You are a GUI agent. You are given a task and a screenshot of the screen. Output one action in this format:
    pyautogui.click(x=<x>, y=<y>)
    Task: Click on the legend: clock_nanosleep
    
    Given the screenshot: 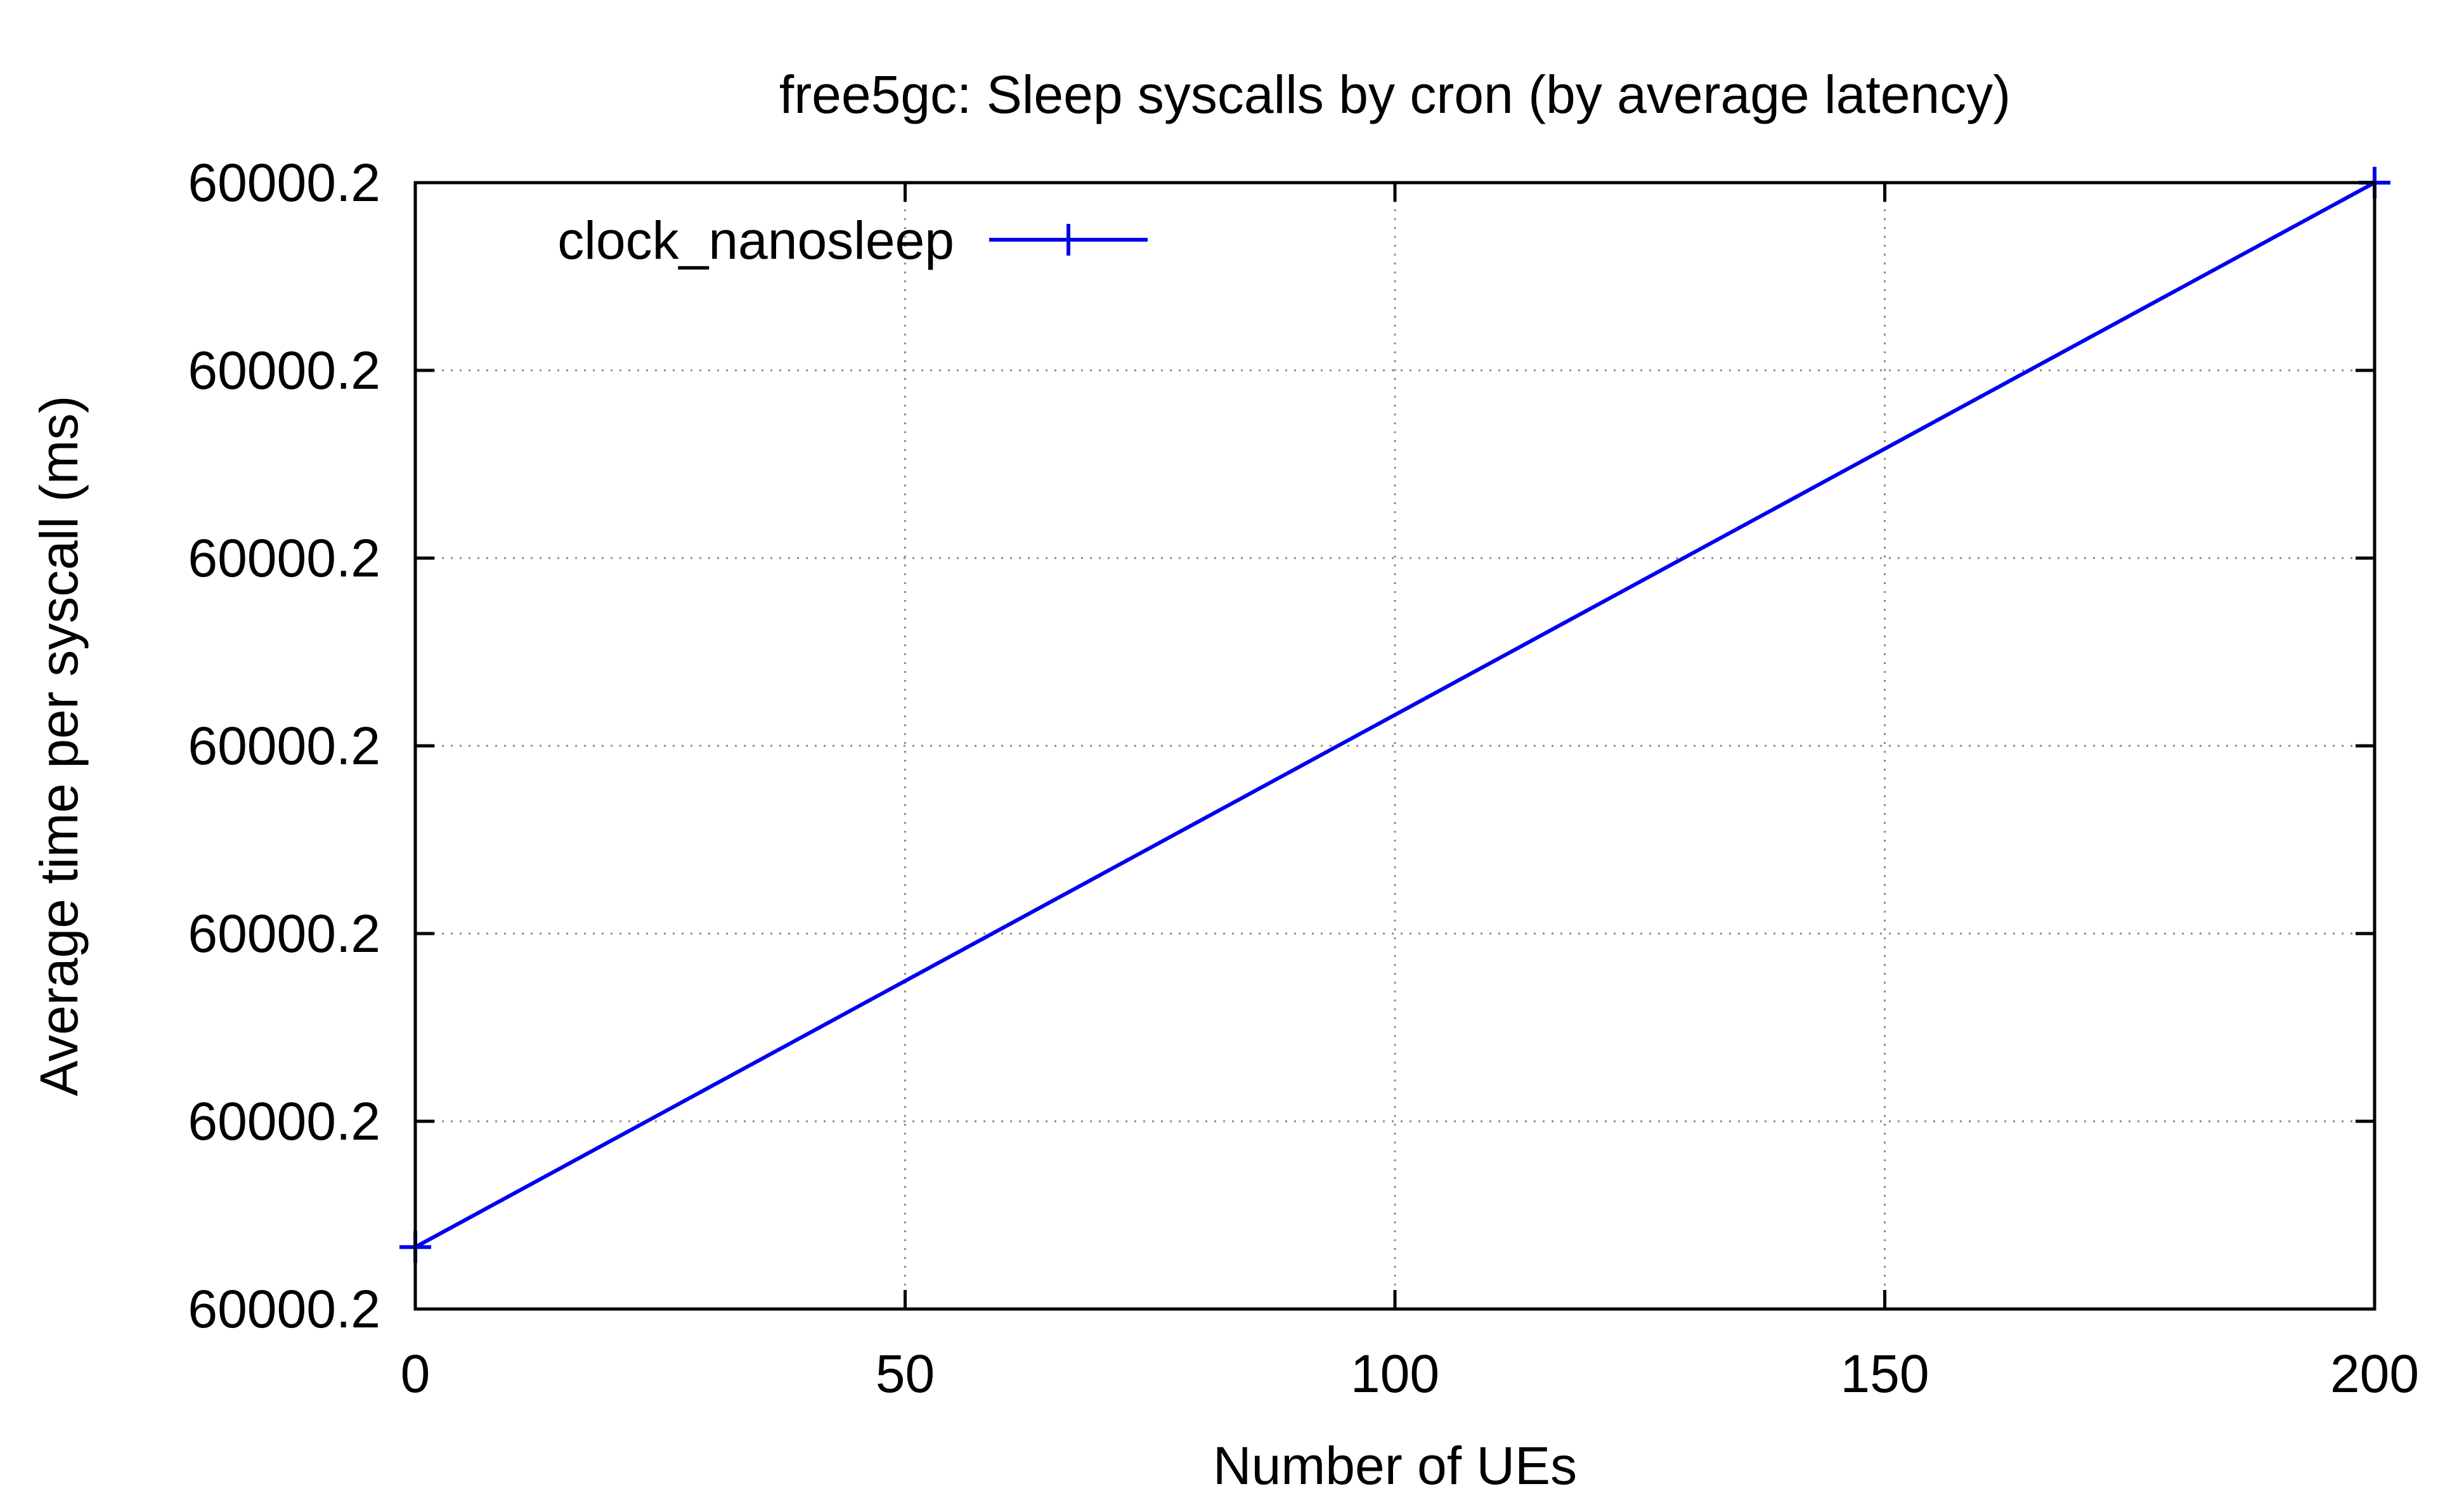 What is the action you would take?
    pyautogui.click(x=852, y=241)
    